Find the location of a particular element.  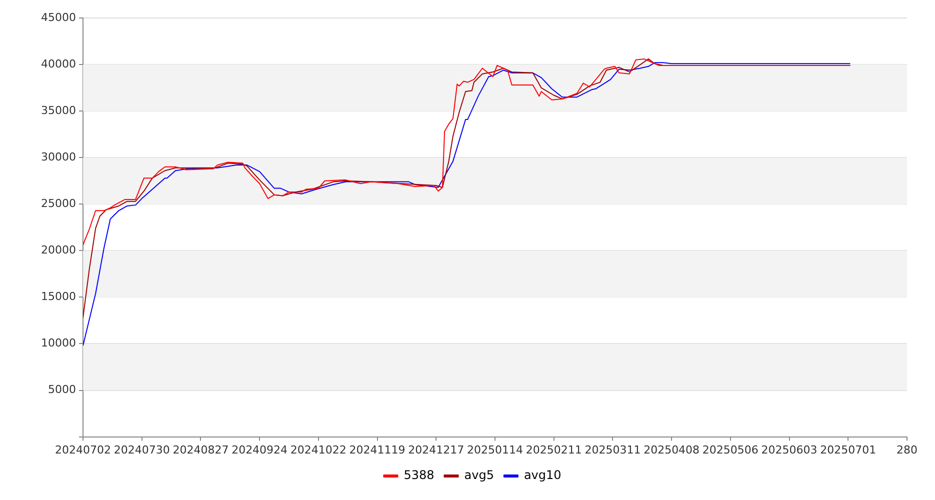

y-tick-label: 20000 is located at coordinates (58, 250).